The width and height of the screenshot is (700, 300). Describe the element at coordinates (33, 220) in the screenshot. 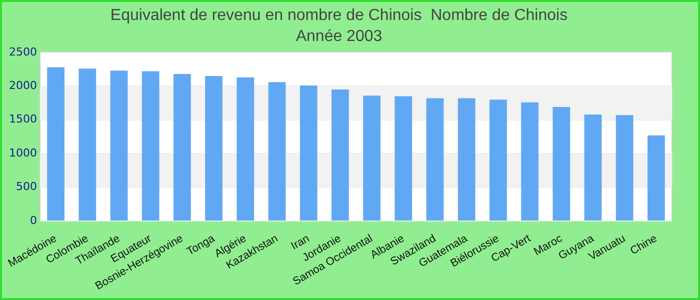

I see `y-tick-label: 0` at that location.